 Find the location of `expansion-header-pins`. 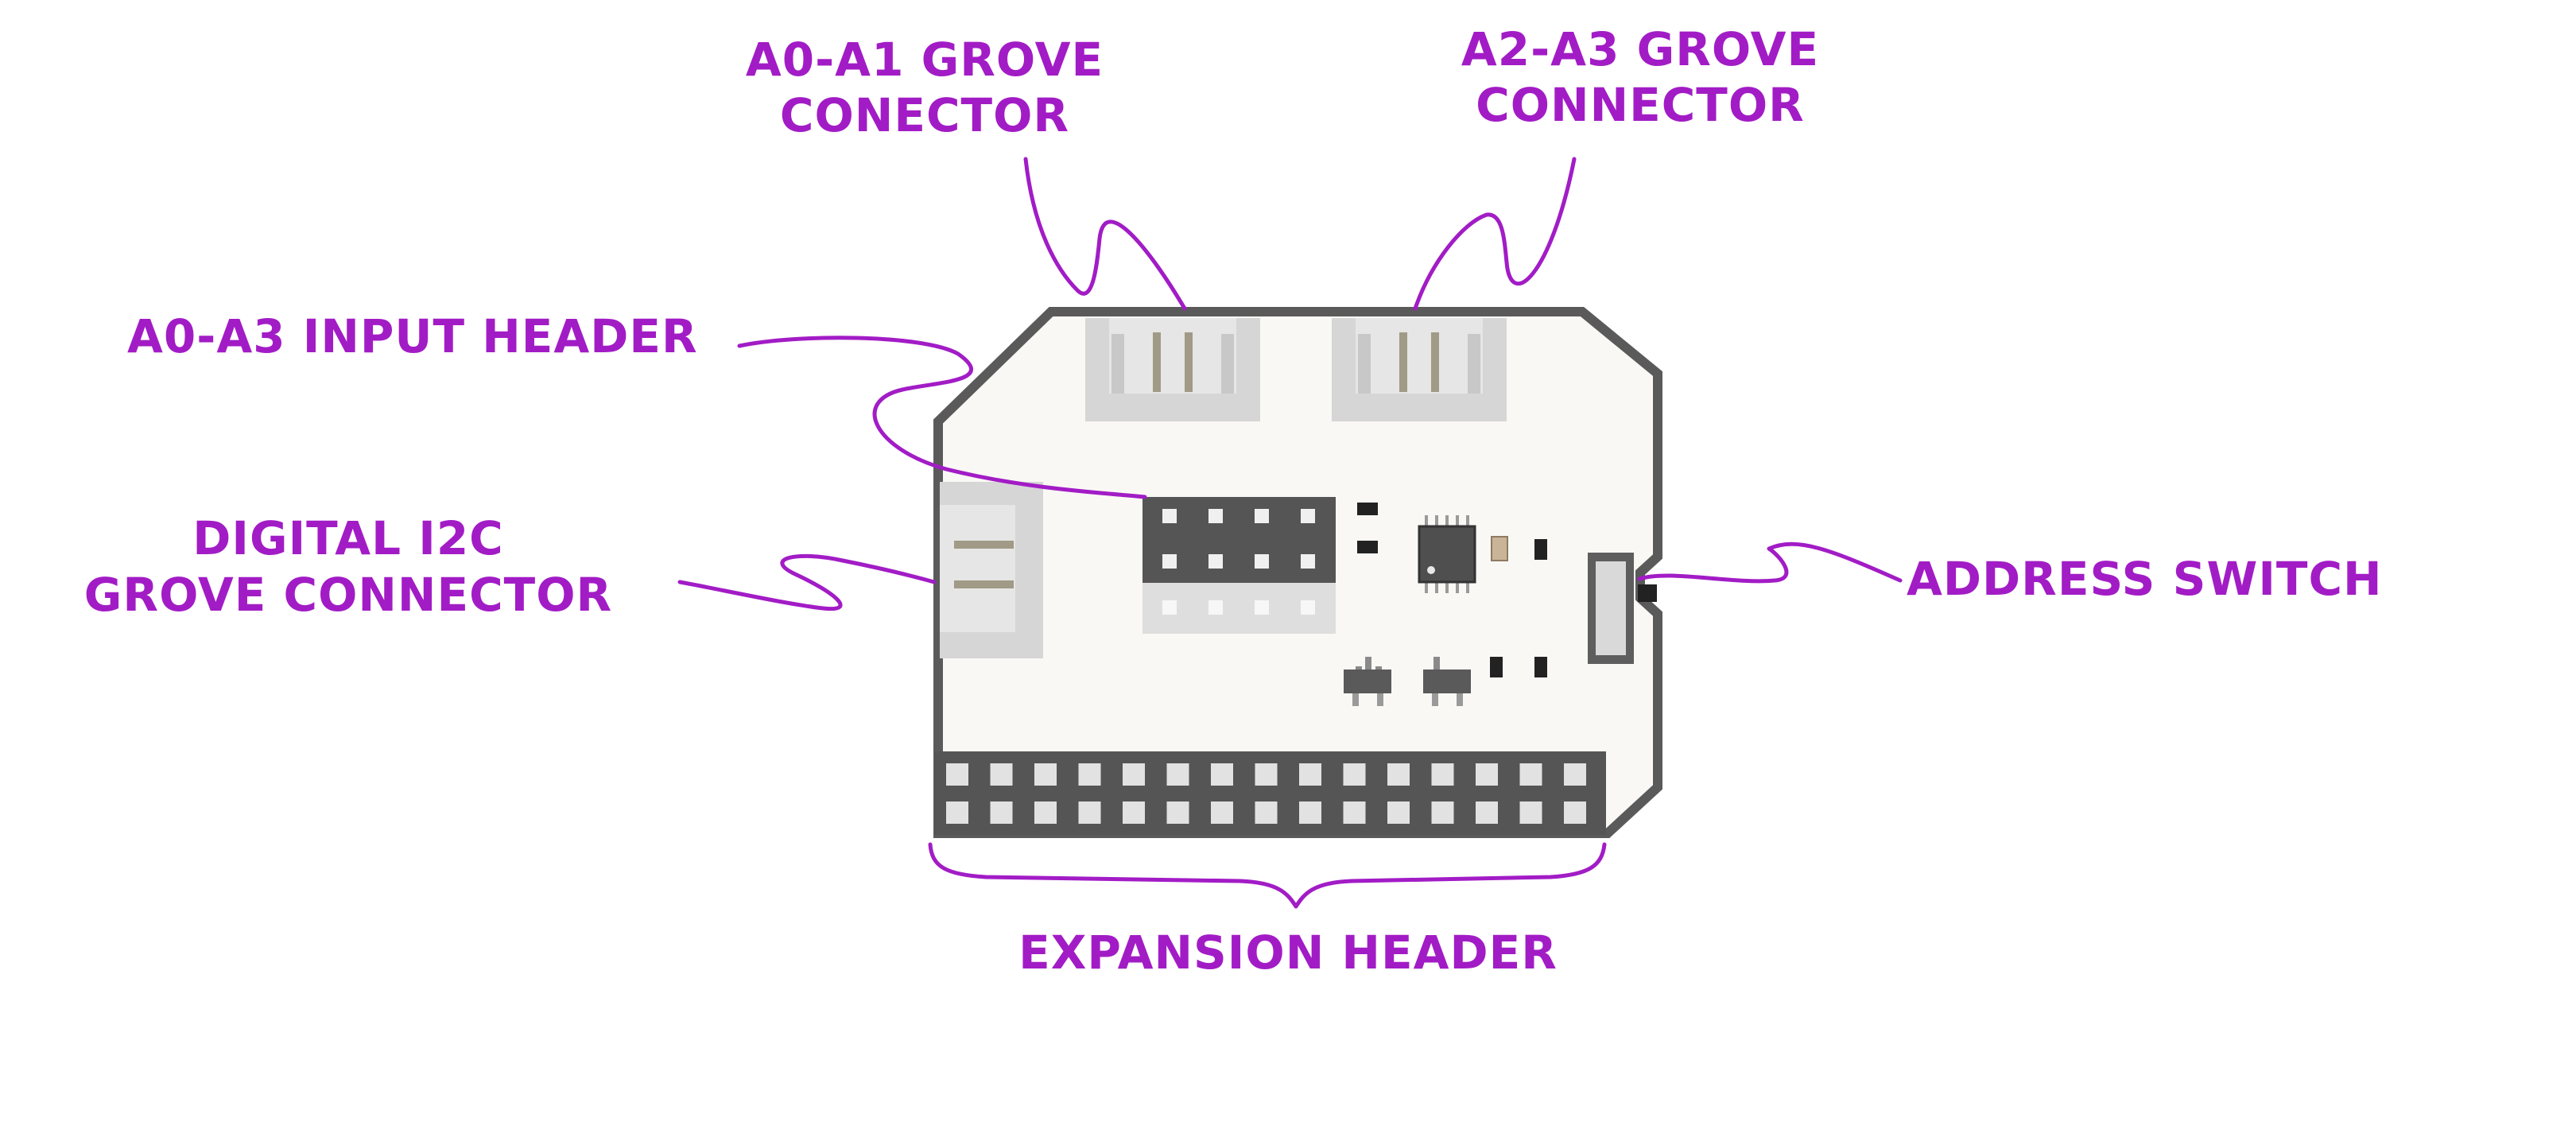

expansion-header-pins is located at coordinates (1266, 793).